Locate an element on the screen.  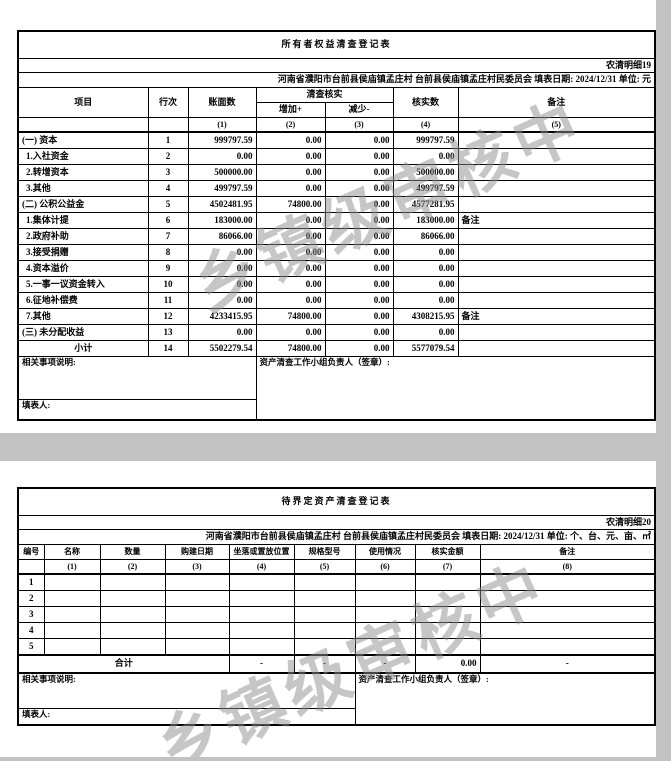
cell-line-no: 11 is located at coordinates (168, 300).